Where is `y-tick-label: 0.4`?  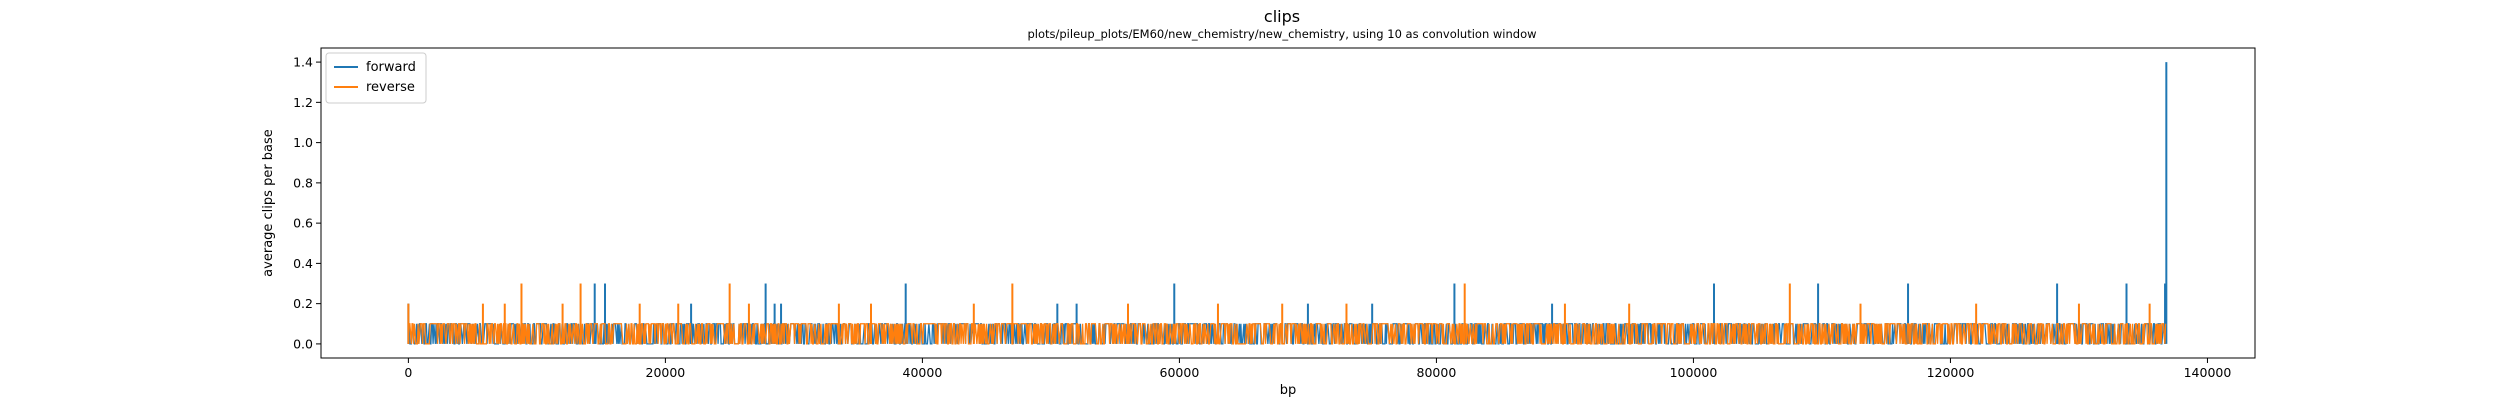
y-tick-label: 0.4 is located at coordinates (303, 263).